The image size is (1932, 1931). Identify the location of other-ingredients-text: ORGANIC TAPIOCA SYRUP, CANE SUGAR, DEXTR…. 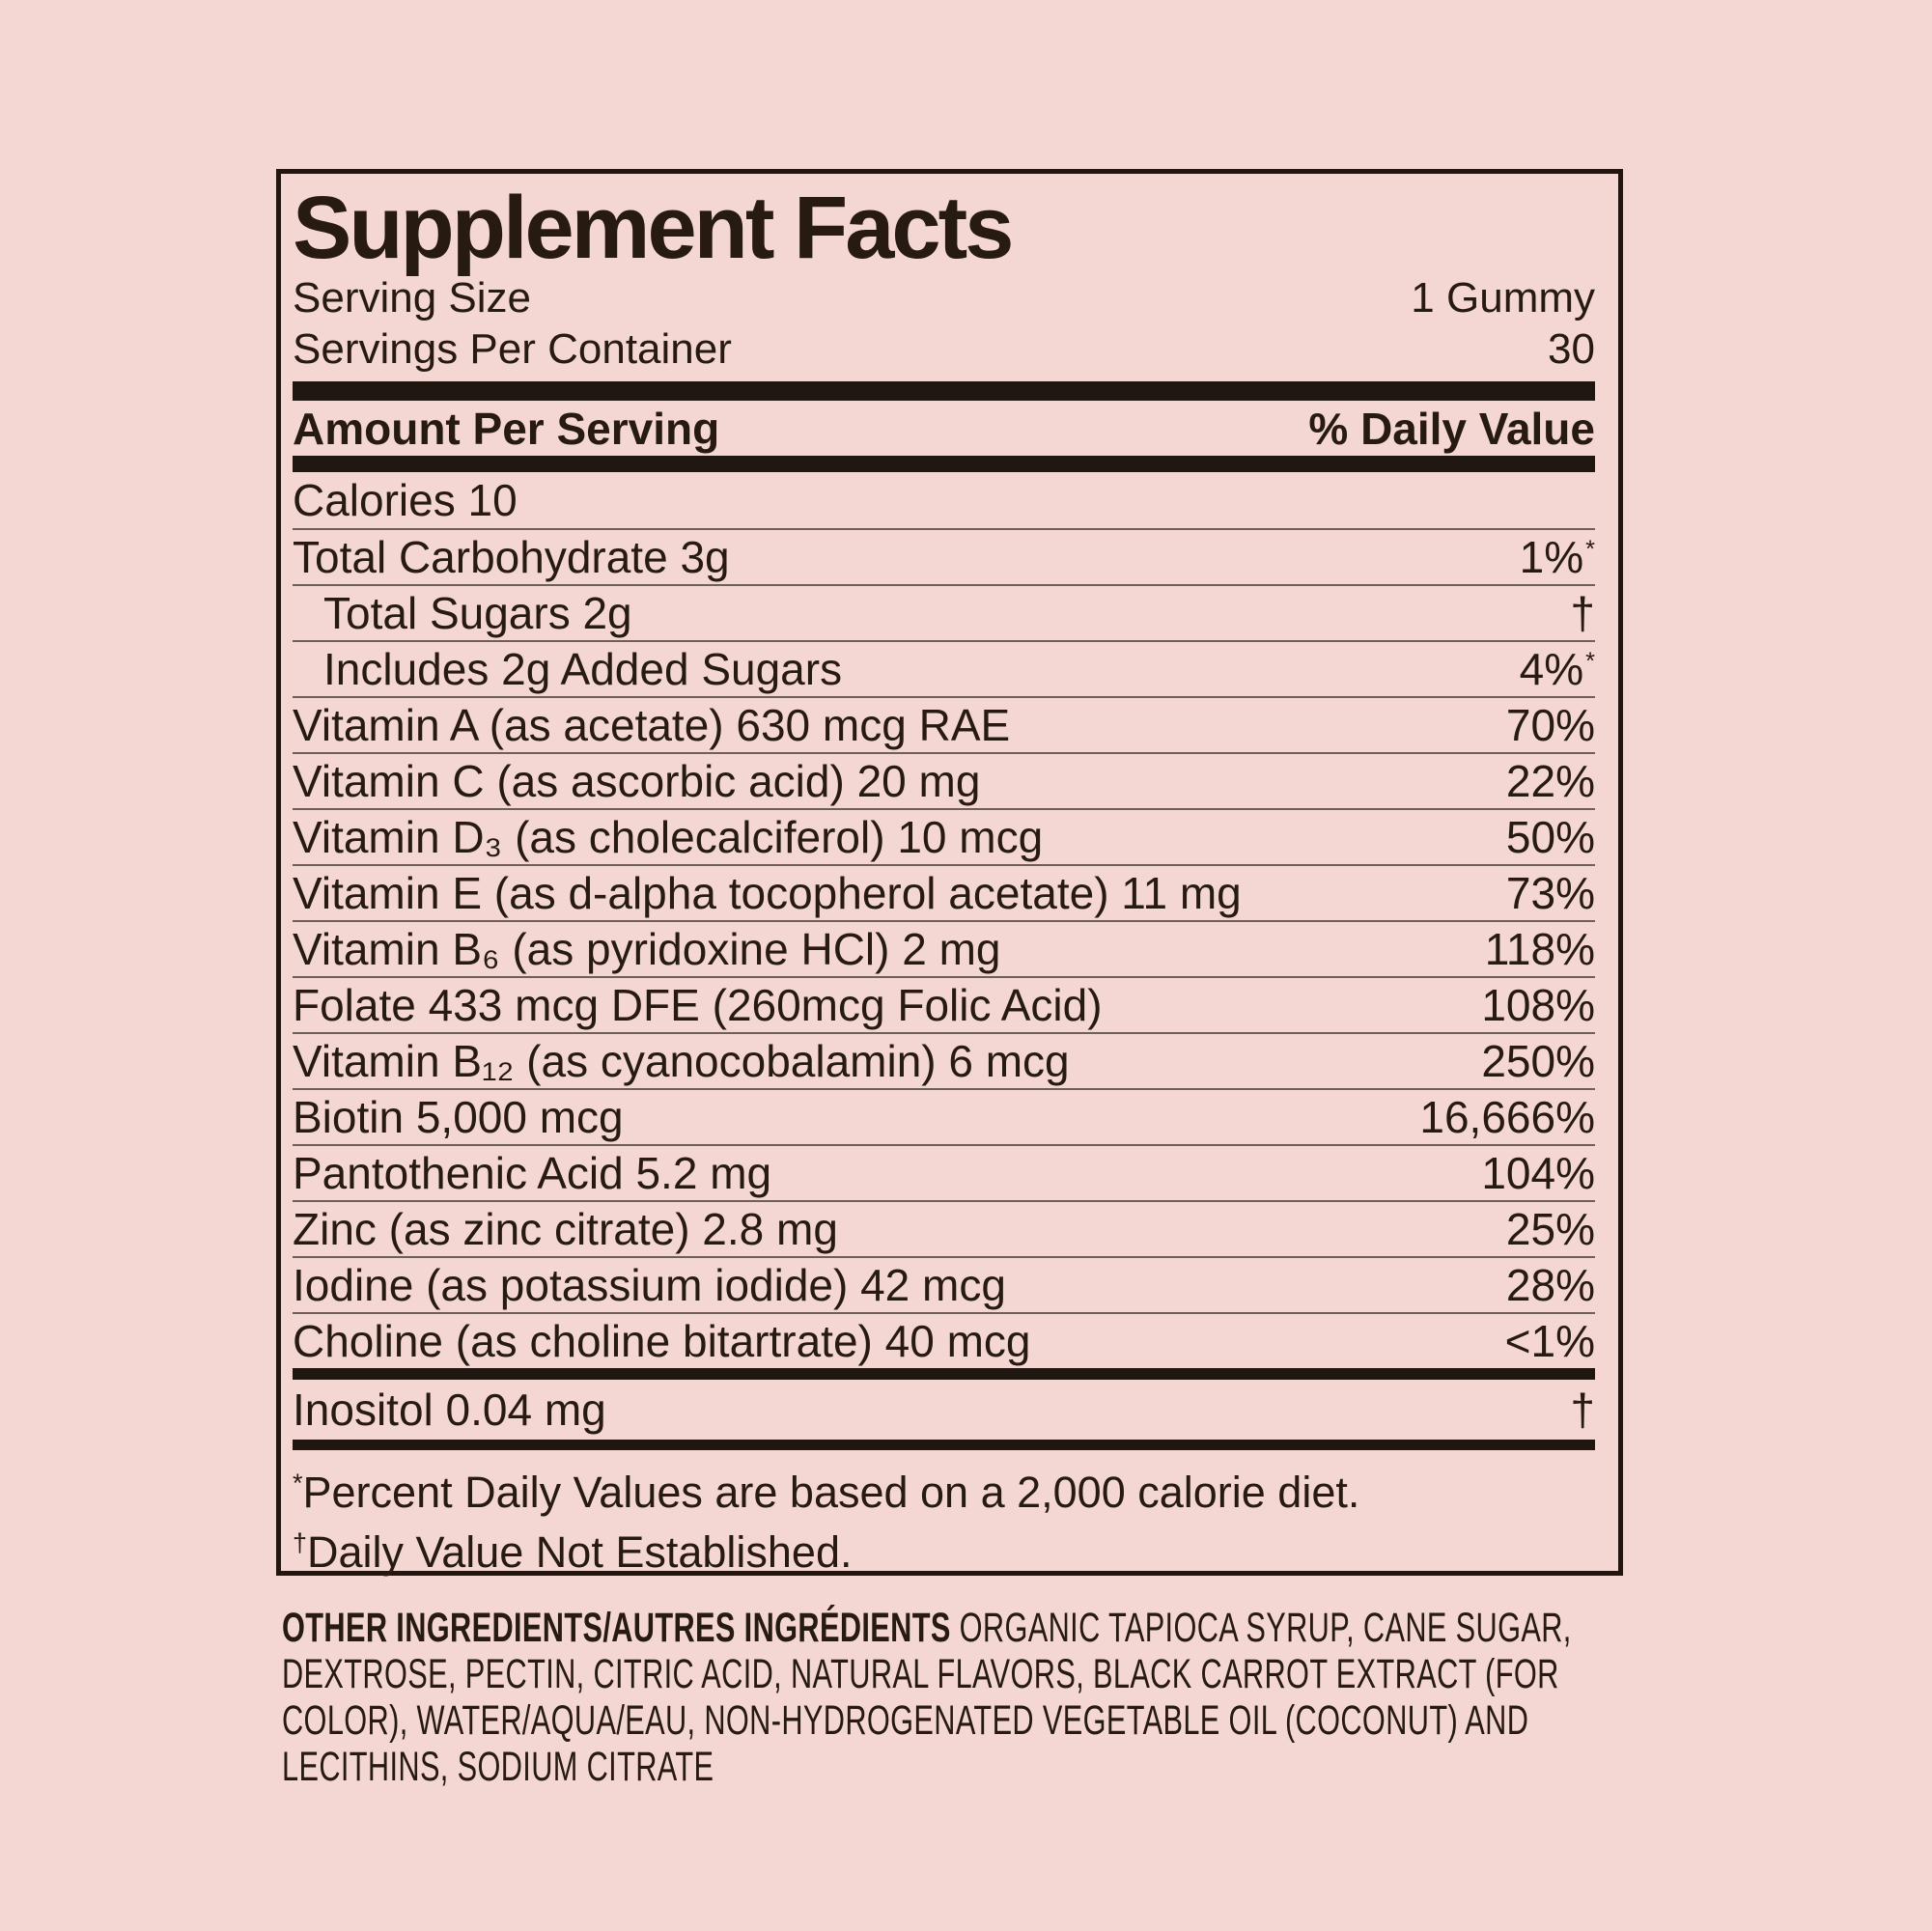
(927, 1697).